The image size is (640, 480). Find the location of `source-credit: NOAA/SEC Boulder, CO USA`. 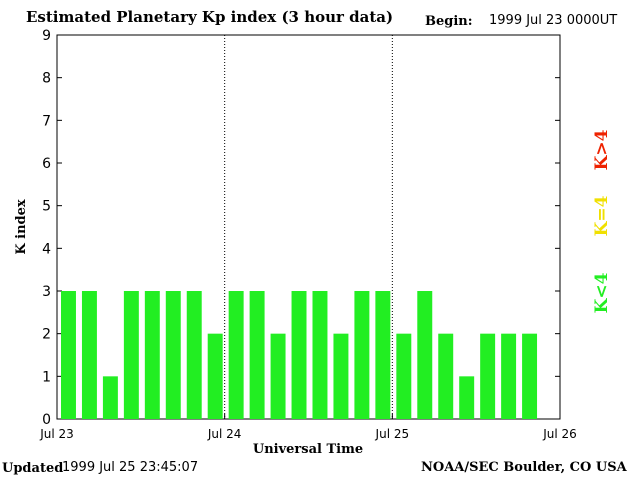

source-credit: NOAA/SEC Boulder, CO USA is located at coordinates (524, 467).